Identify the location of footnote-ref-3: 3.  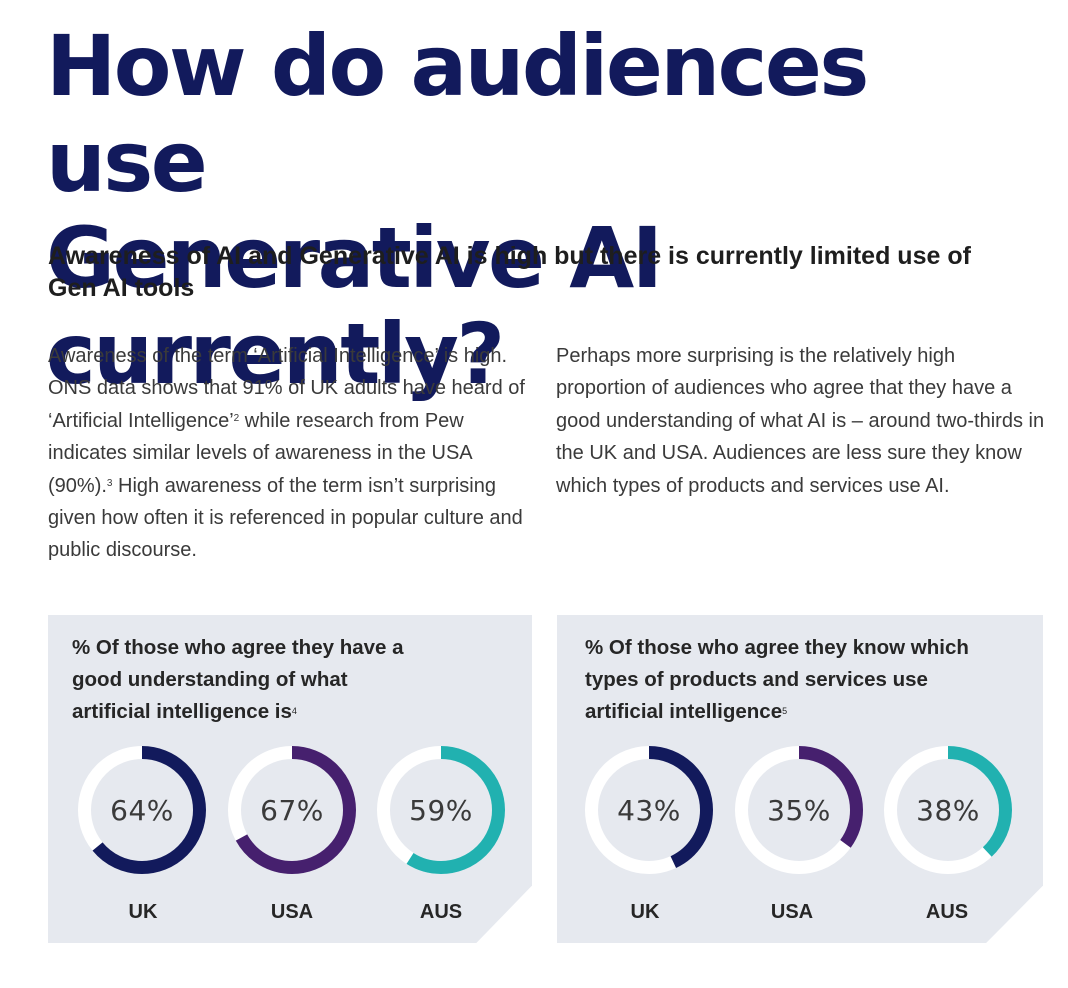
(109, 483).